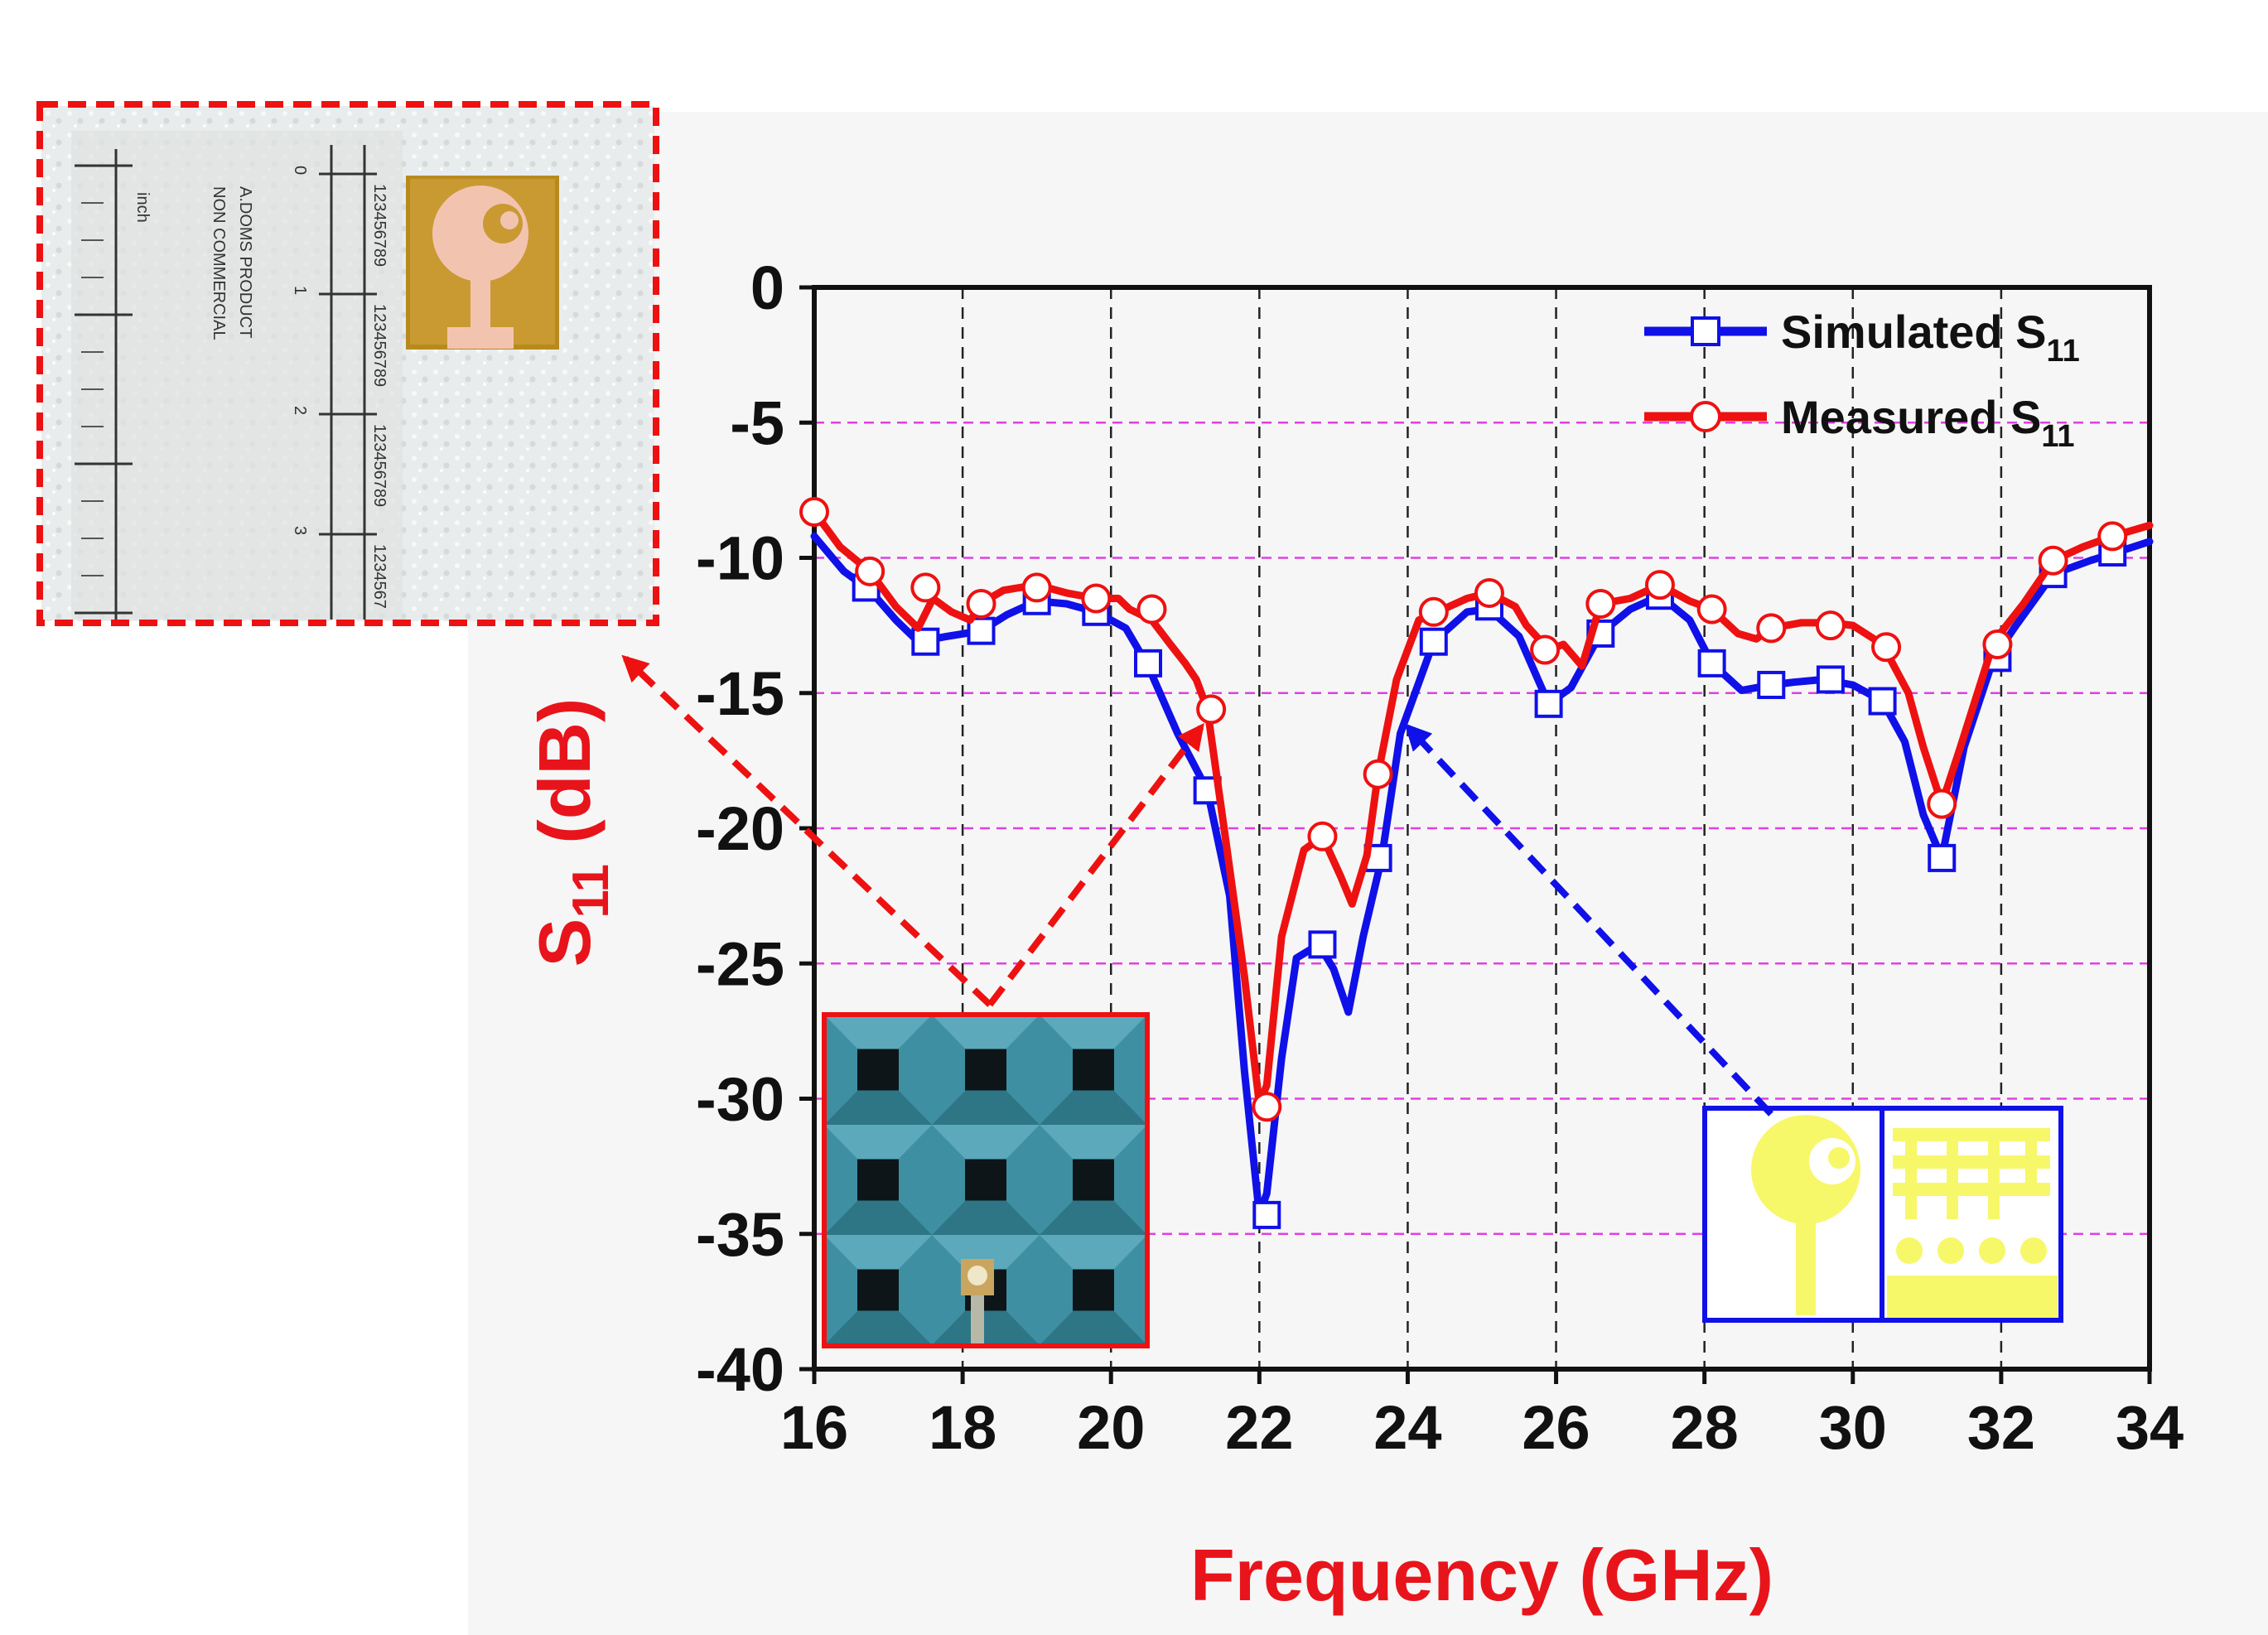  What do you see at coordinates (379, 345) in the screenshot?
I see `ruler-digits-2: 123456789` at bounding box center [379, 345].